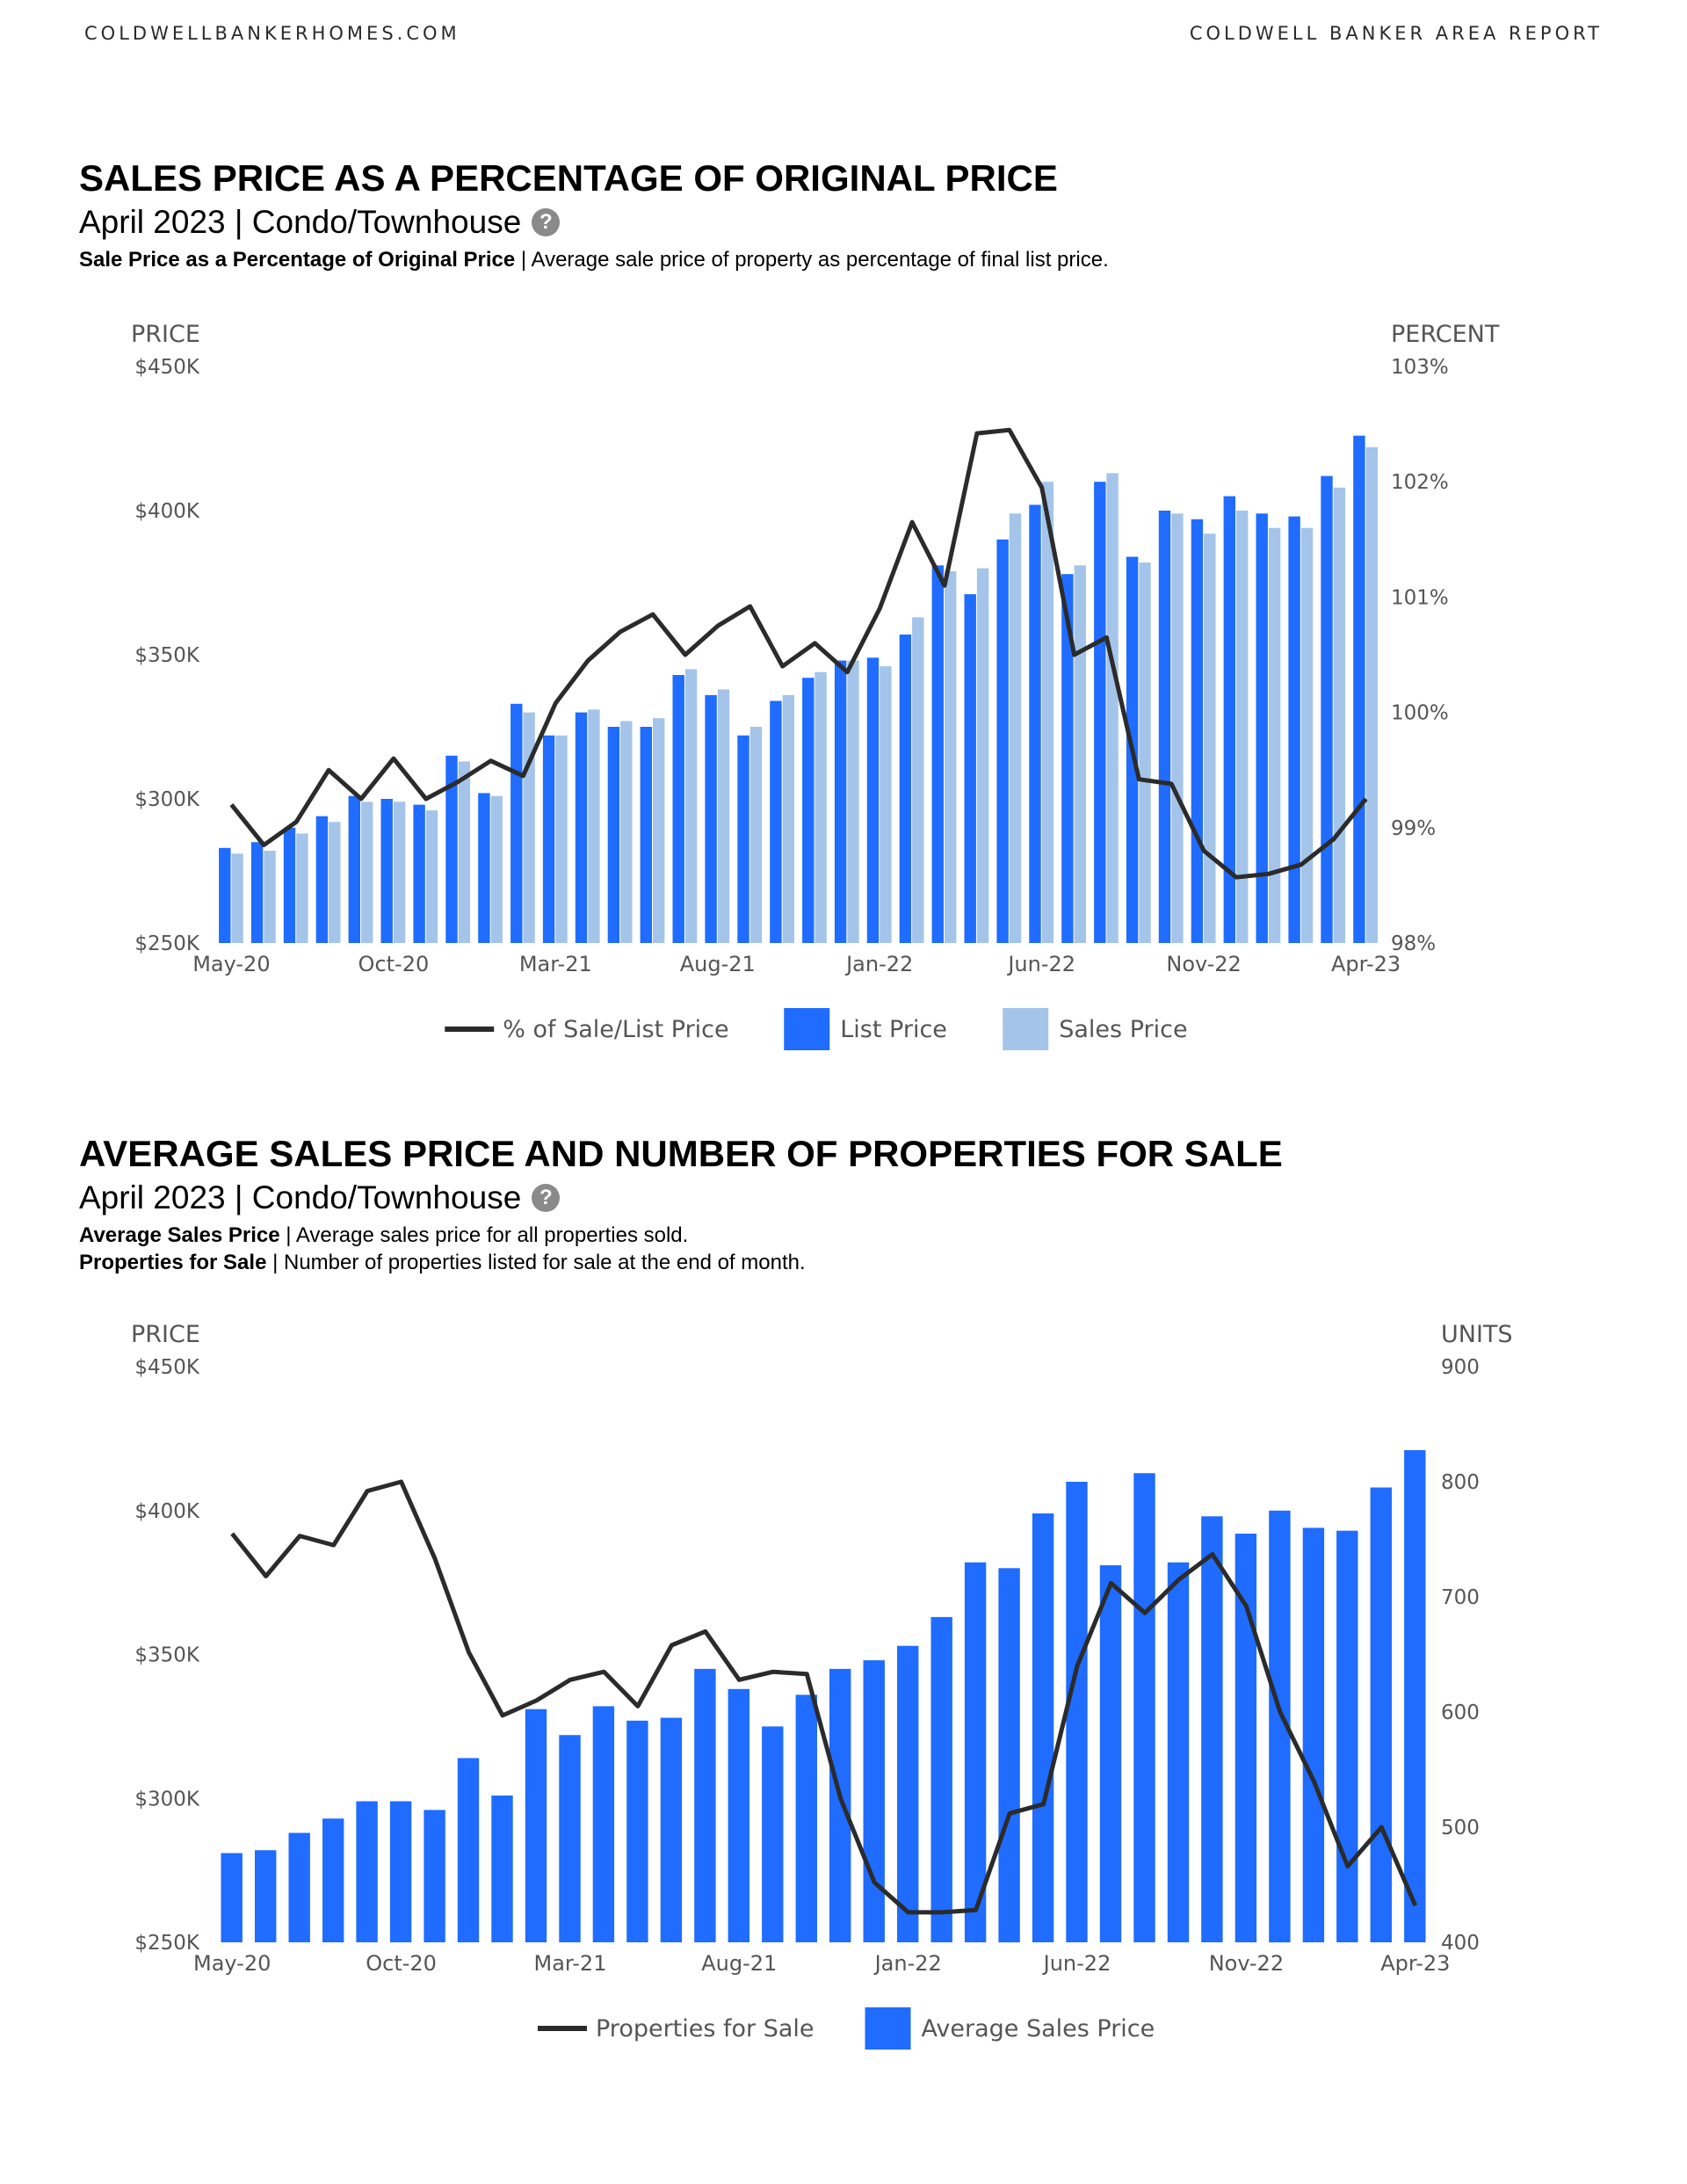  Describe the element at coordinates (1420, 367) in the screenshot. I see `right-tick-label: 103%` at that location.